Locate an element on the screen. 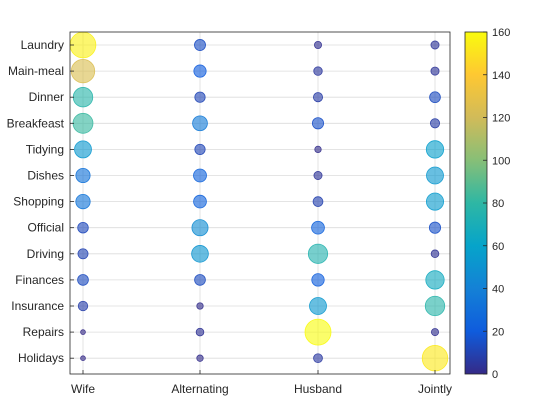 This screenshot has height=420, width=560. x-tick-label: Wife is located at coordinates (83, 389).